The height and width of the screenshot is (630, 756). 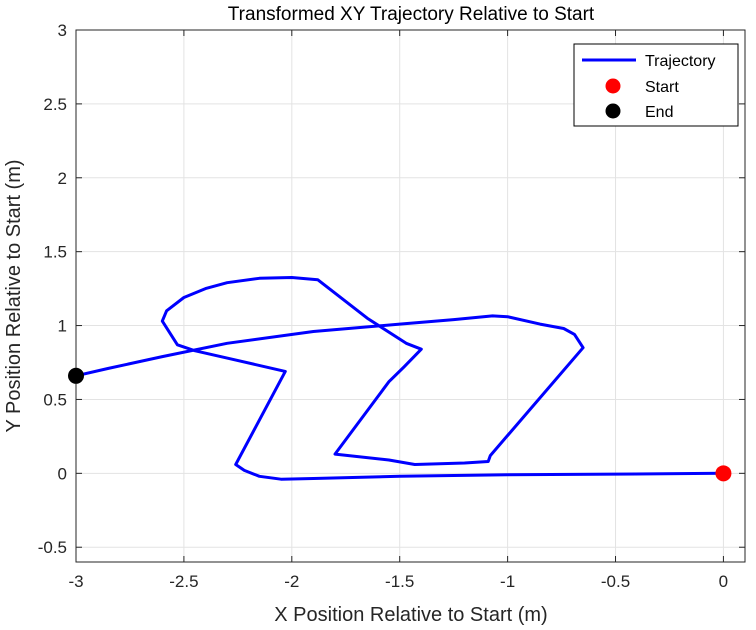 I want to click on legend-trajectory-label: Trajectory, so click(x=680, y=61).